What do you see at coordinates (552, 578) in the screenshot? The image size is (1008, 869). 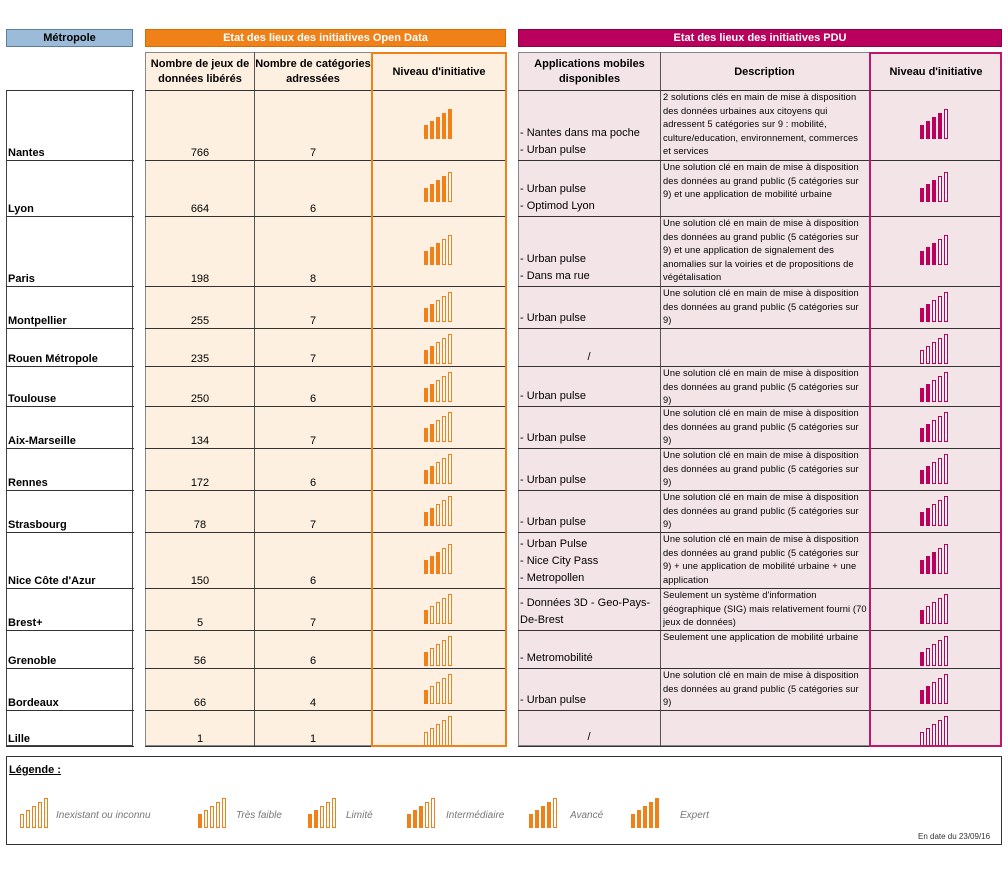 I see `app-item: - Metropollen` at bounding box center [552, 578].